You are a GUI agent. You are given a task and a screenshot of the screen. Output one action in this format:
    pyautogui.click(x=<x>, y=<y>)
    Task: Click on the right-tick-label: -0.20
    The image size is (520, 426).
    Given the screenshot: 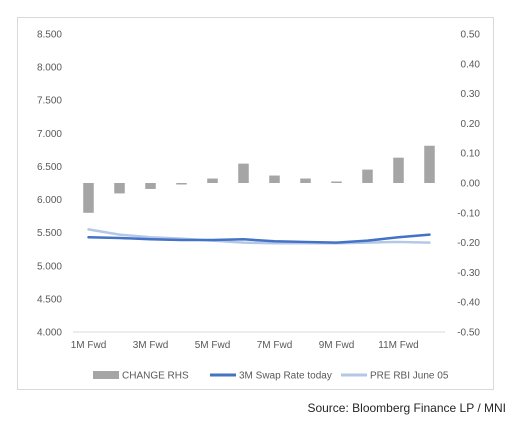 What is the action you would take?
    pyautogui.click(x=468, y=243)
    